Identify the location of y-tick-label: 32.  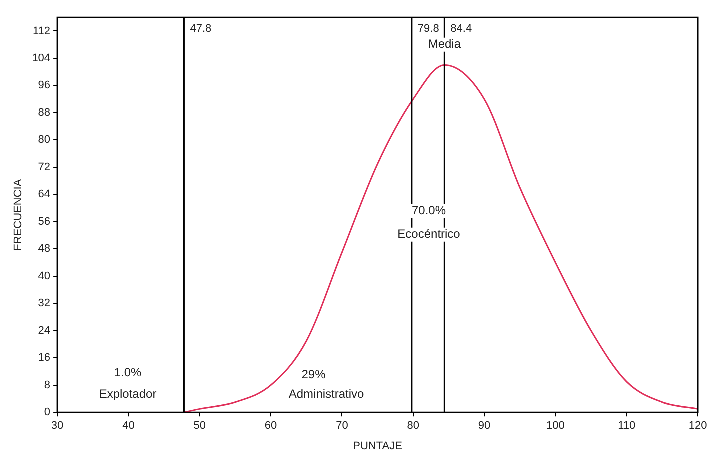
(44, 304).